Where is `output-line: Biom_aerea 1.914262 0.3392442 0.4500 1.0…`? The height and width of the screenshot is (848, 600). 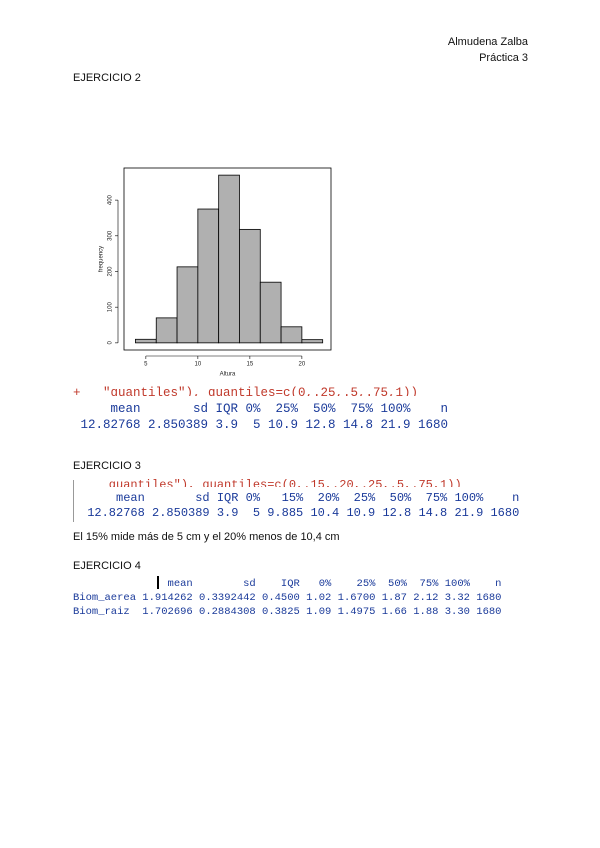
output-line: Biom_aerea 1.914262 0.3392442 0.4500 1.0… is located at coordinates (287, 598).